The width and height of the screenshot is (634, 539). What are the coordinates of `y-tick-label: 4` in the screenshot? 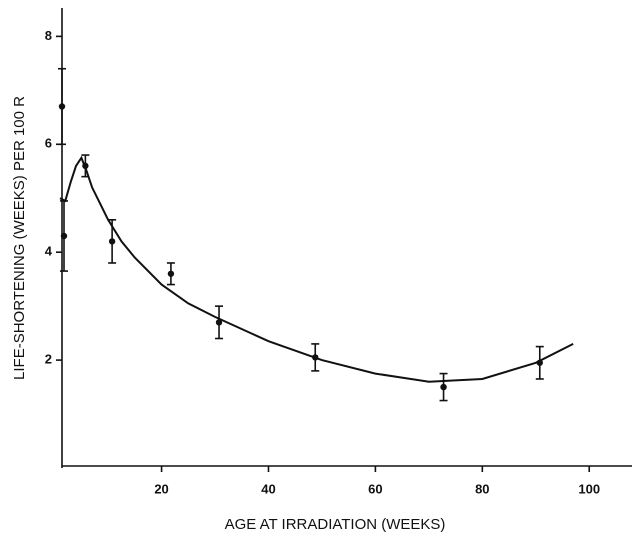 It's located at (49, 251).